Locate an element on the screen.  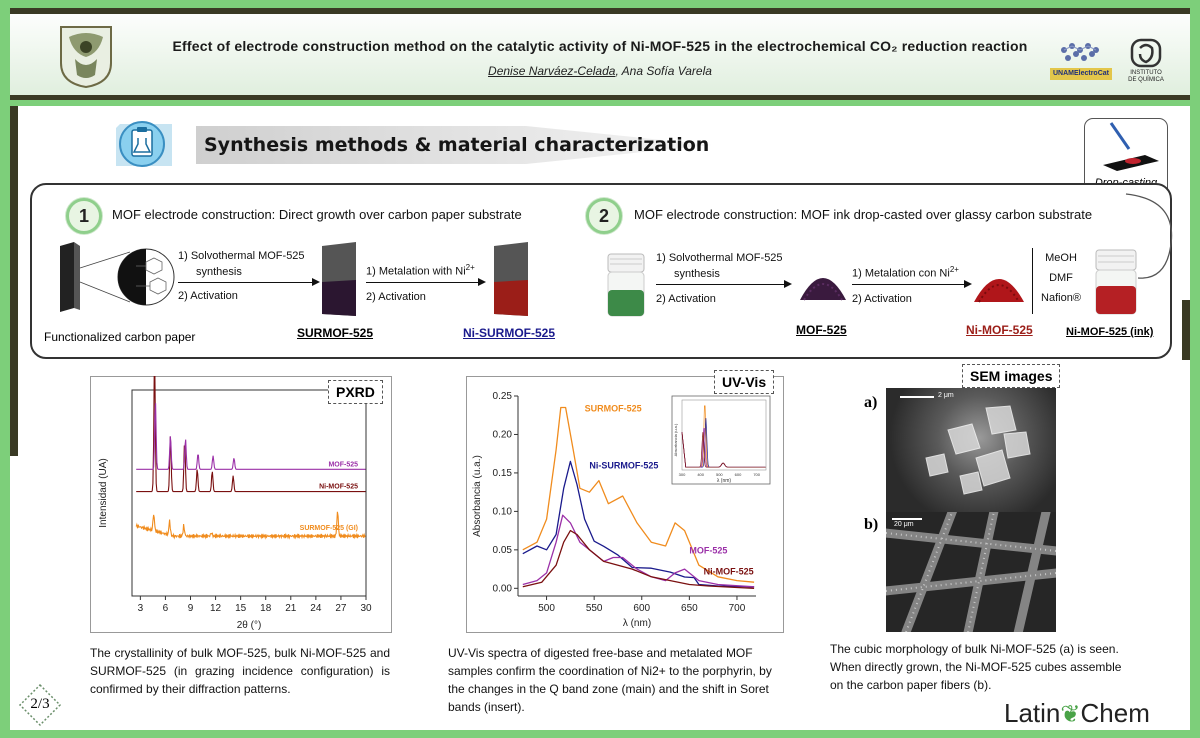
uv-series-label-3: MOF-525 is located at coordinates (708, 551).